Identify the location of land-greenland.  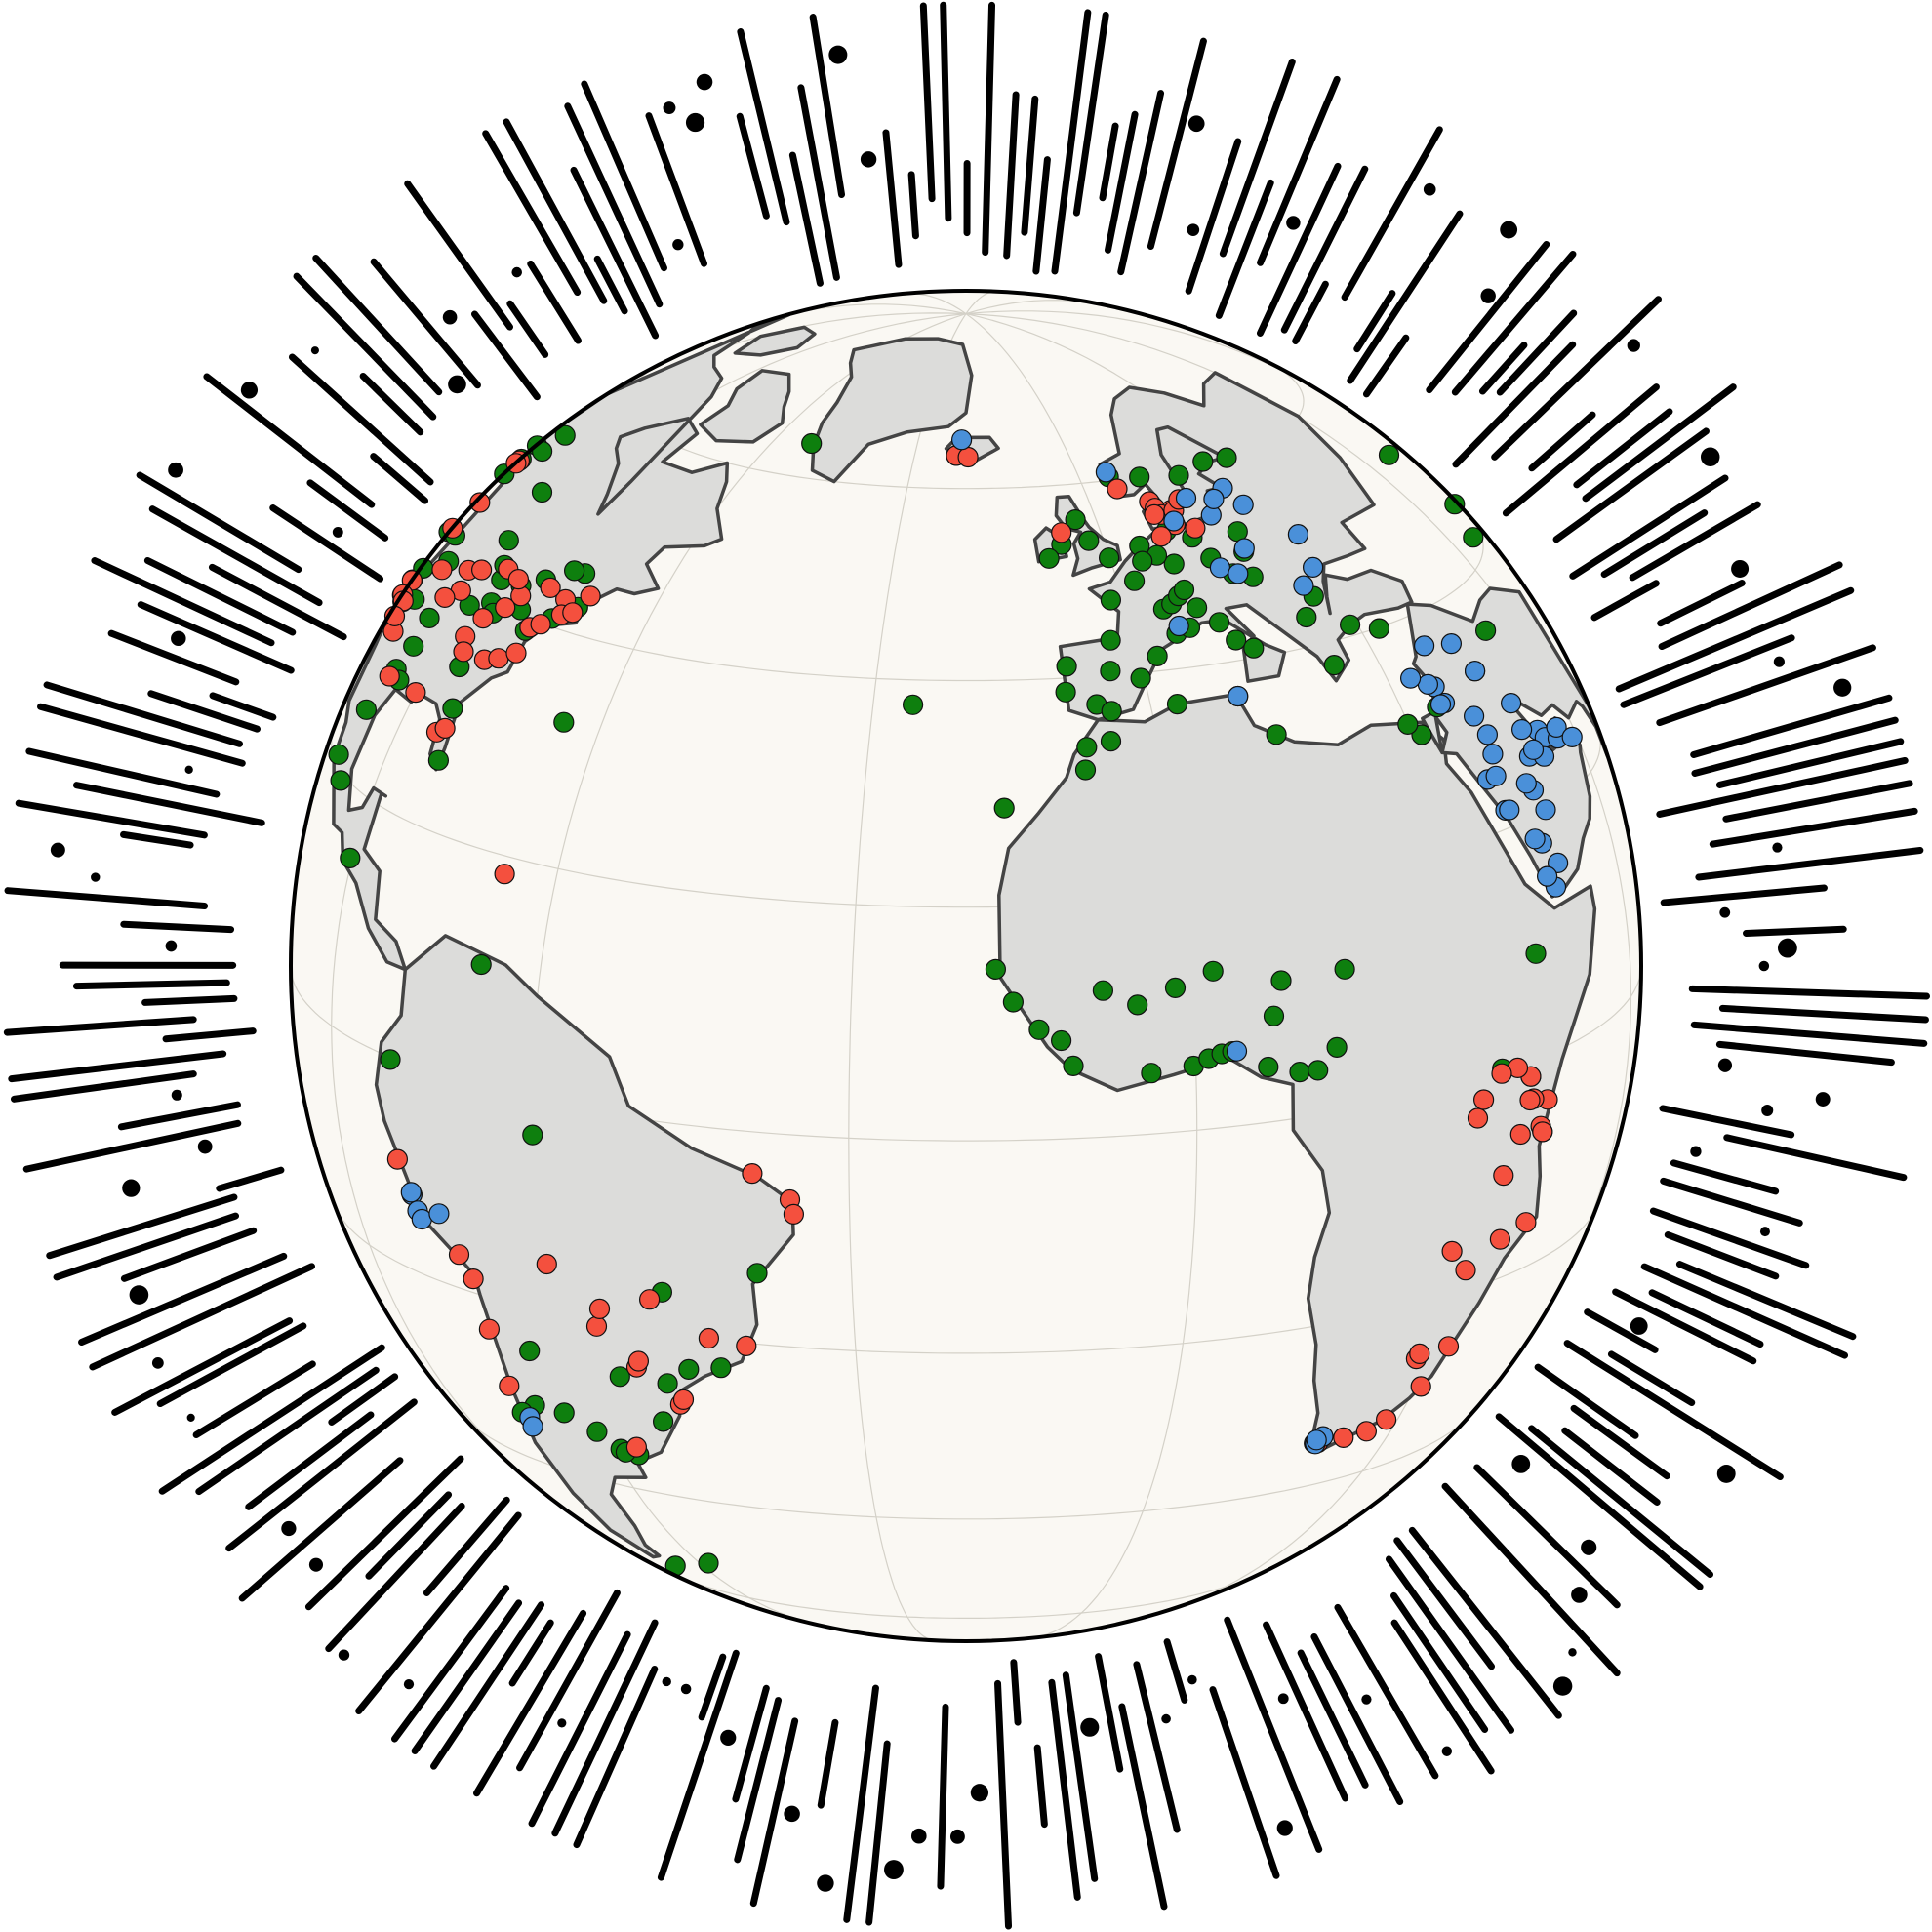
(892, 410).